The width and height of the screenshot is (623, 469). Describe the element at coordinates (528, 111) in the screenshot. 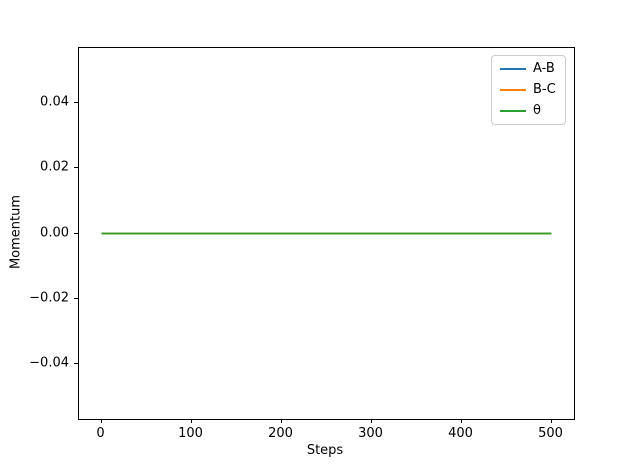

I see `legend-entry: θ` at that location.